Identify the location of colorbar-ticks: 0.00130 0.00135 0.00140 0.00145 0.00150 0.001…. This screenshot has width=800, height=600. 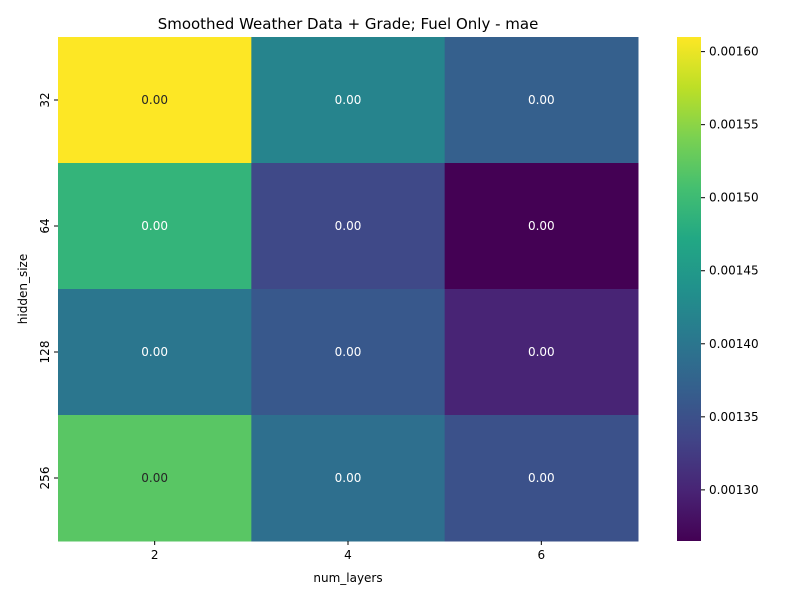
(730, 271).